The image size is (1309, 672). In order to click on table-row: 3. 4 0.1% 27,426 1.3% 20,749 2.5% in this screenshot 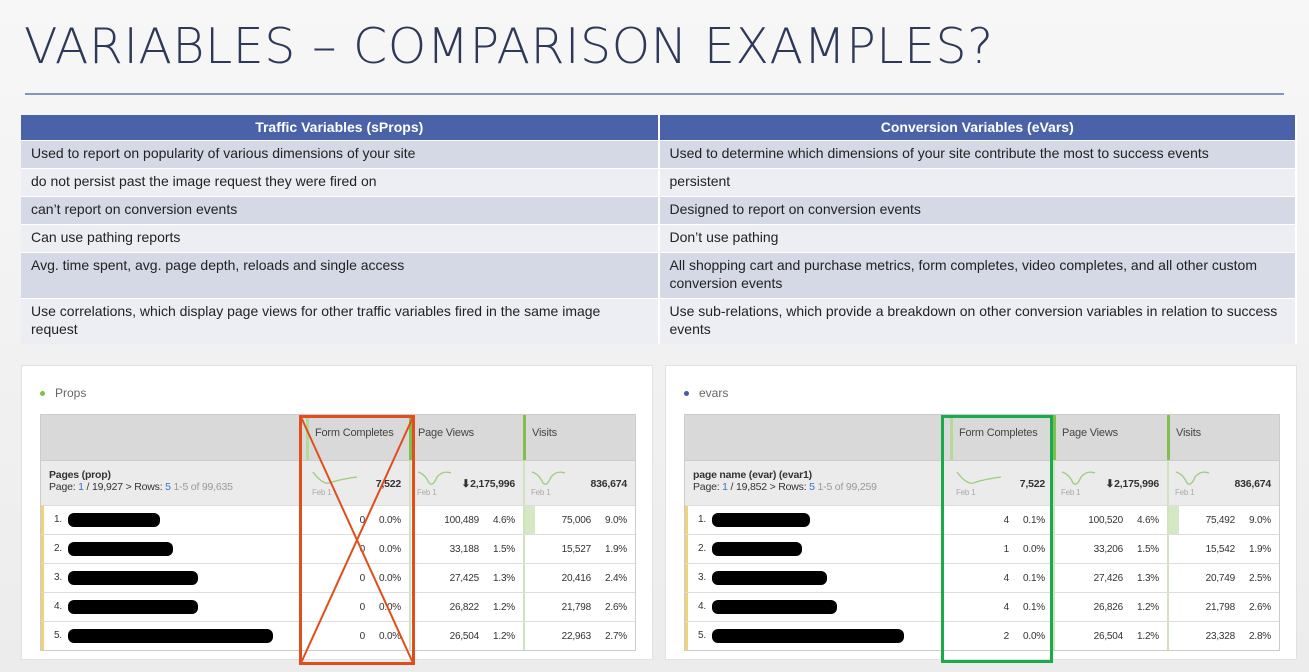, I will do `click(982, 577)`.